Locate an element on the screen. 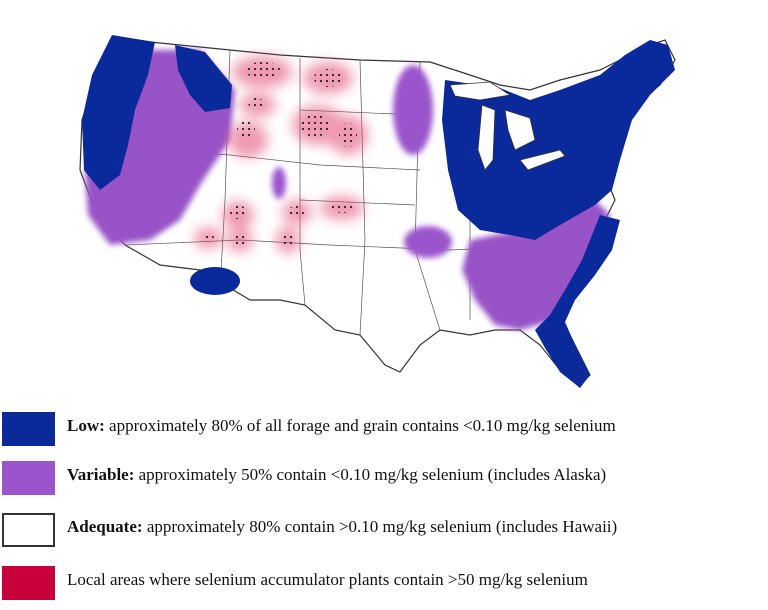 Image resolution: width=768 pixels, height=610 pixels. low-pacific-northwest-region is located at coordinates (118, 112).